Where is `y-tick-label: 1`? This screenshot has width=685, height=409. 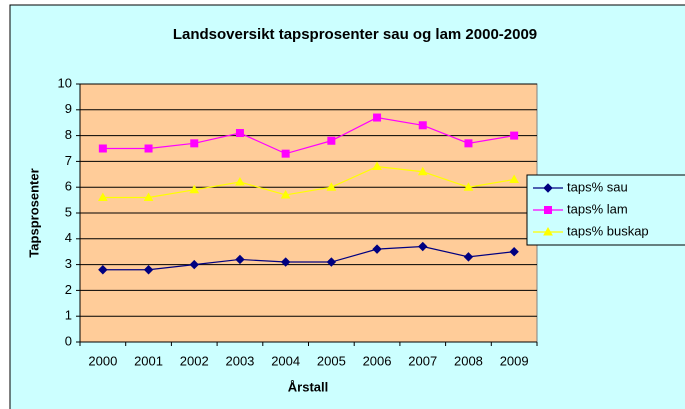
y-tick-label: 1 is located at coordinates (68, 315).